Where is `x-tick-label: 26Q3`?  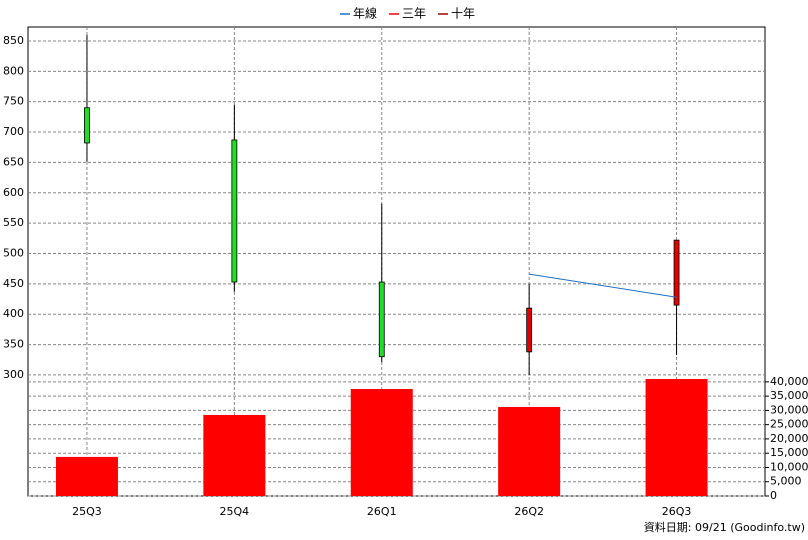
x-tick-label: 26Q3 is located at coordinates (677, 511).